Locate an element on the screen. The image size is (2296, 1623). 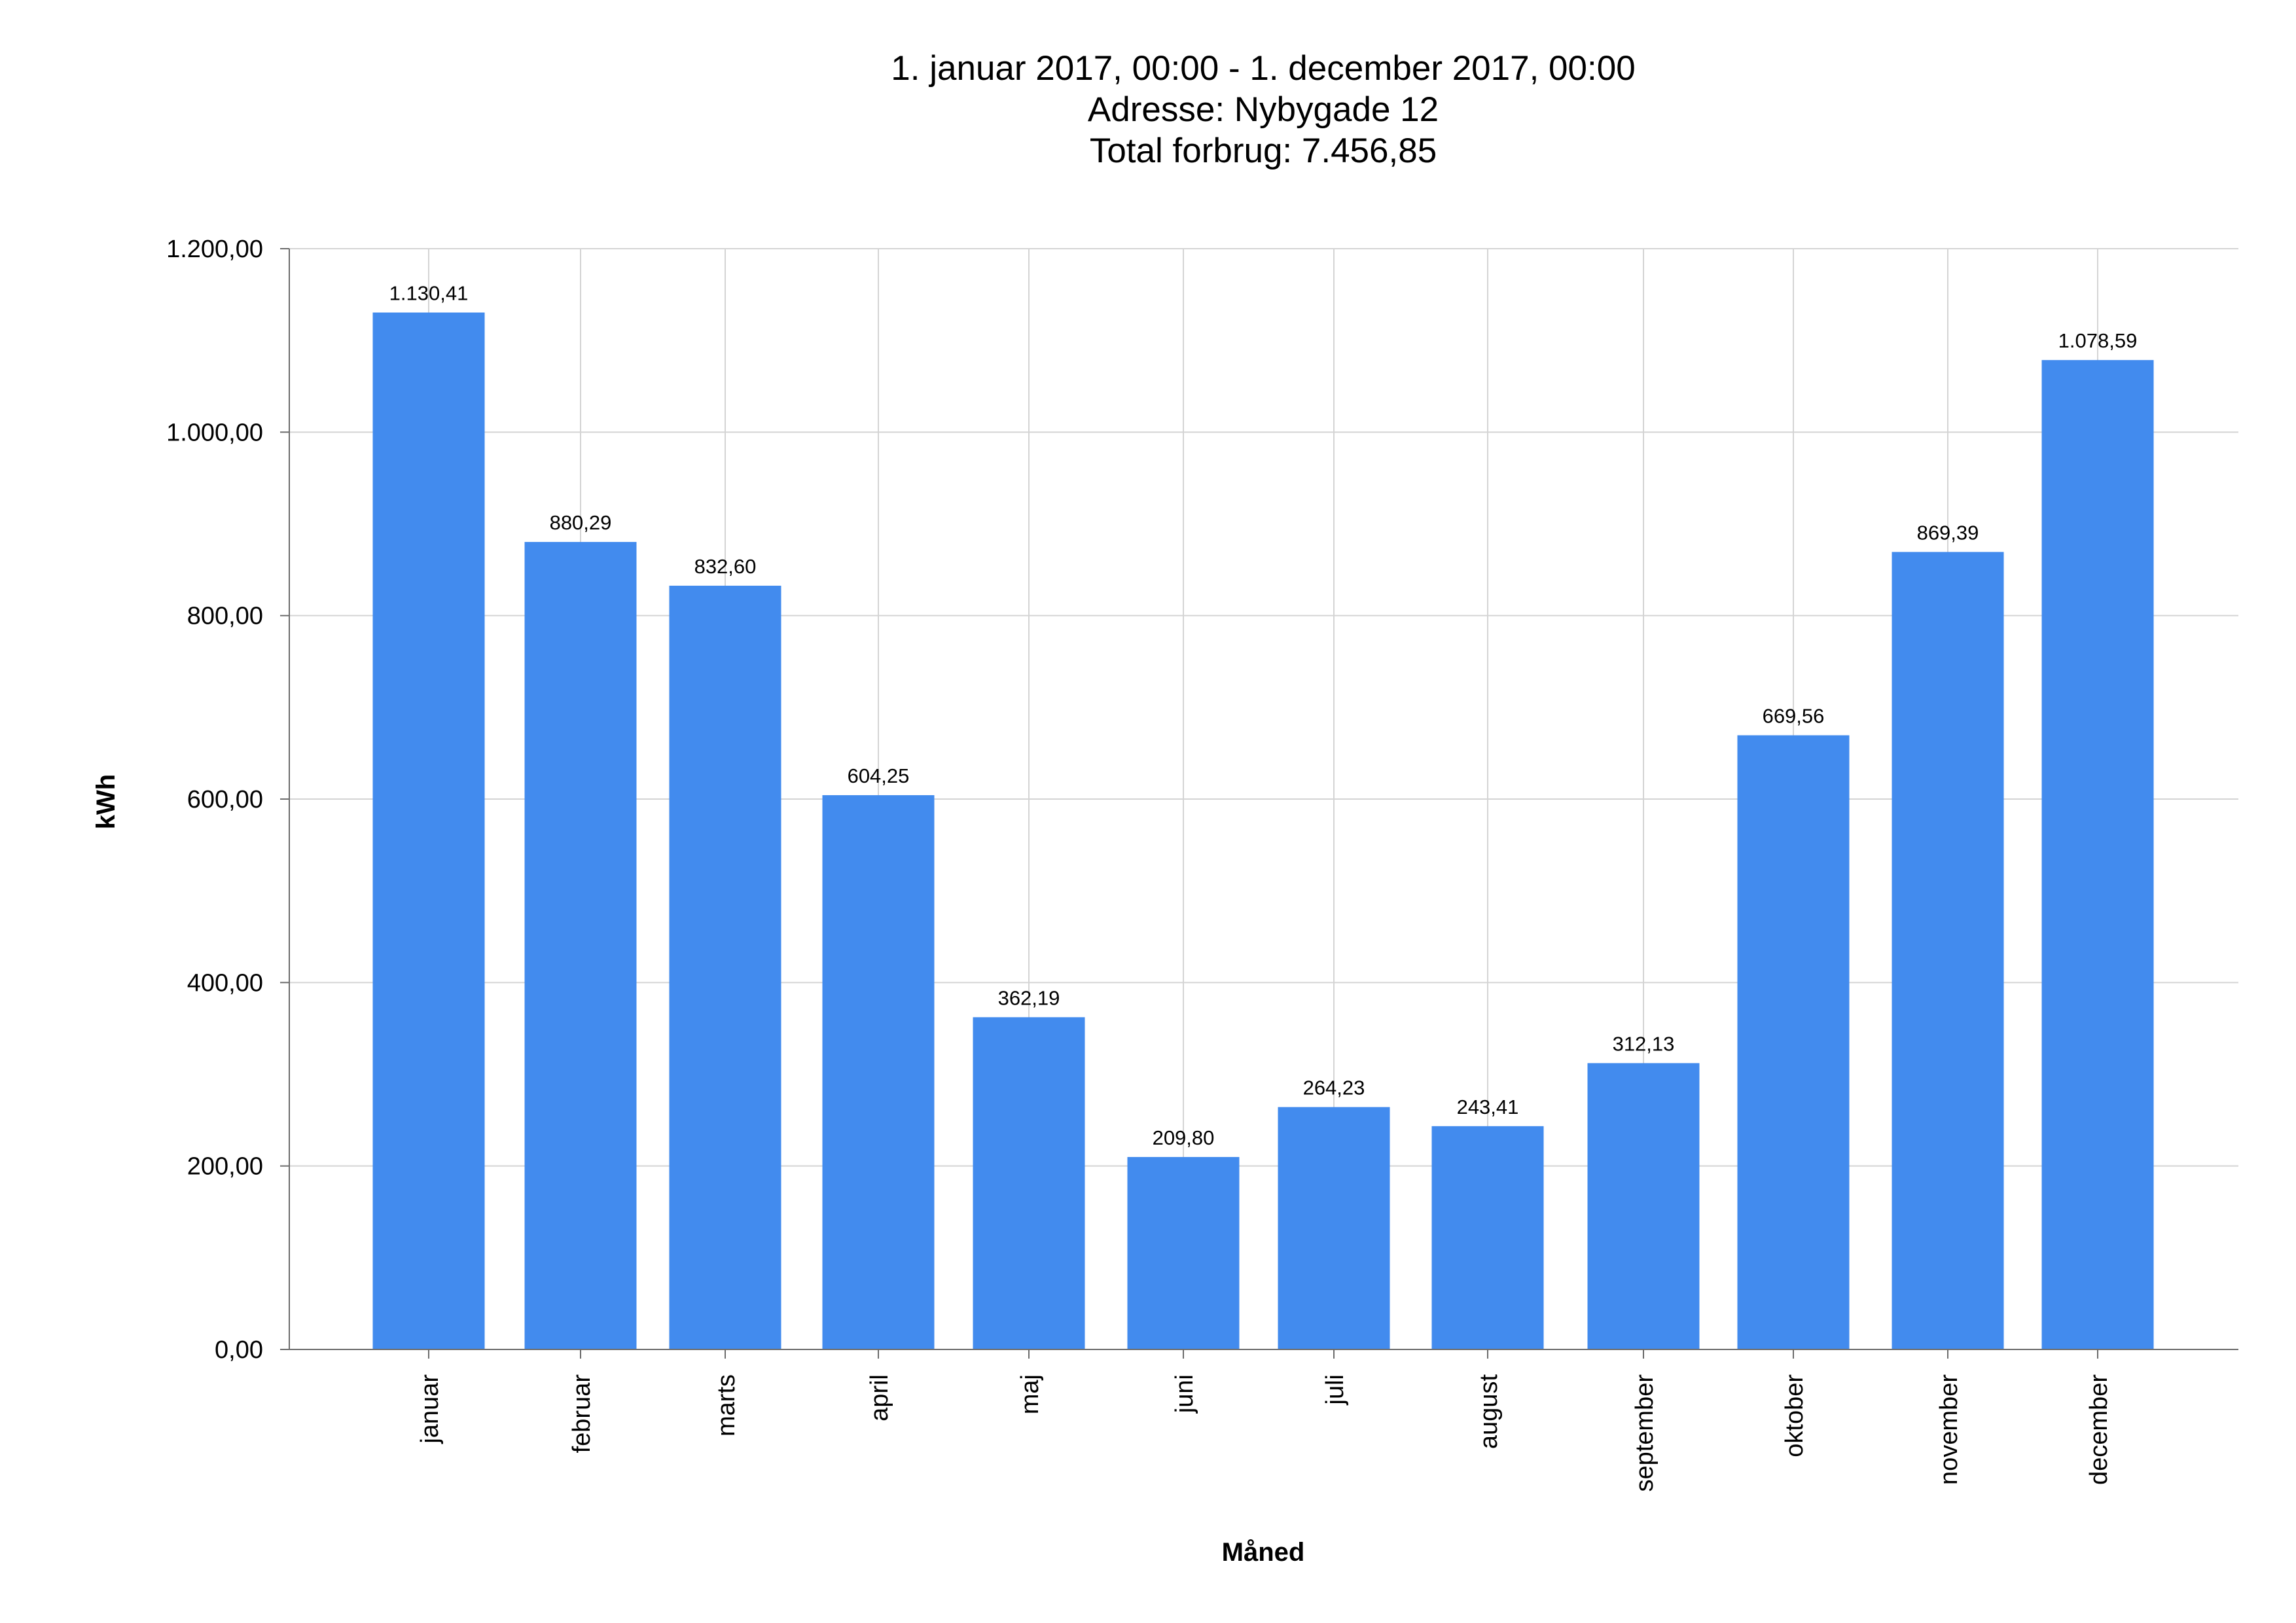
x-tick-label-april: april is located at coordinates (879, 1397).